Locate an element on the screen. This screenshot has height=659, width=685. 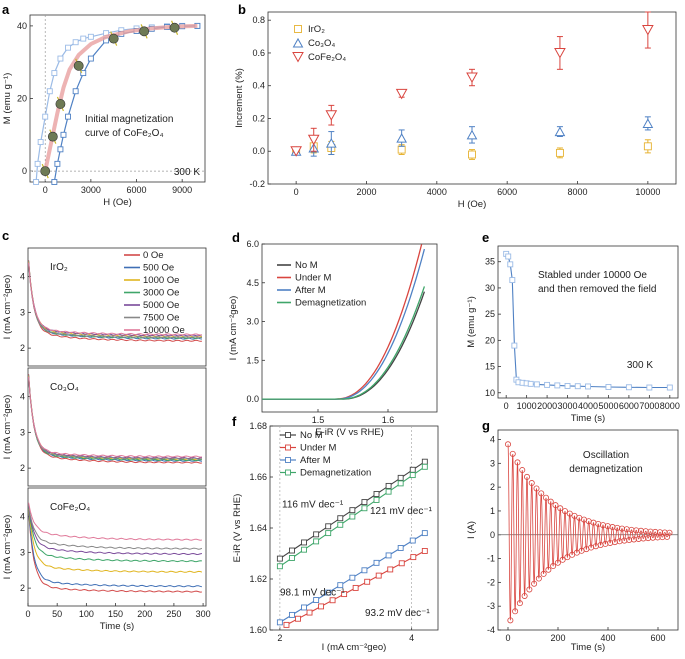
legend-label: IrO₂ is located at coordinates (316, 29).